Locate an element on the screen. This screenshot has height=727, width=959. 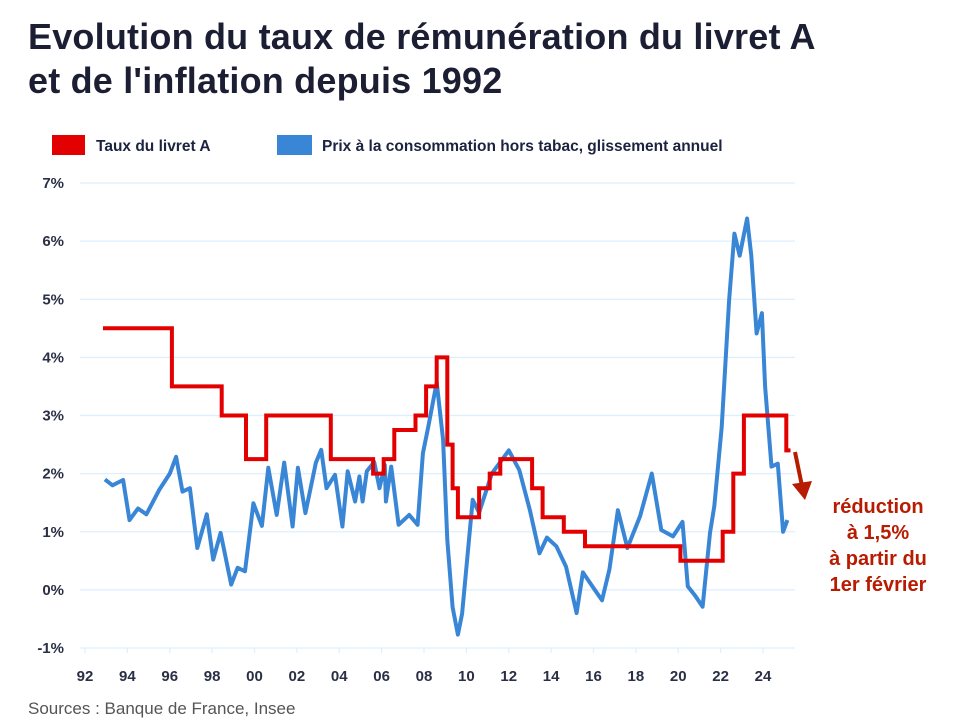
y-axis: 7% 6% 5% 4% 3% 2% 1% 0% -1% is located at coordinates (50, 416).